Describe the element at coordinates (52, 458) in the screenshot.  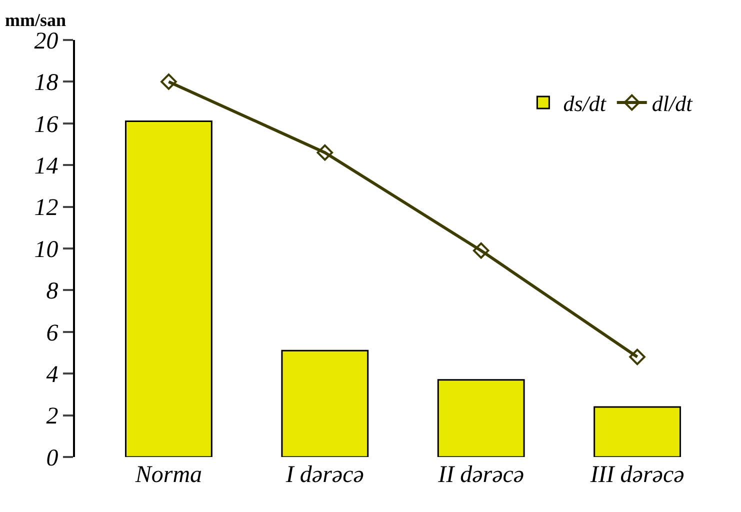
I see `y-tick-label: 0` at that location.